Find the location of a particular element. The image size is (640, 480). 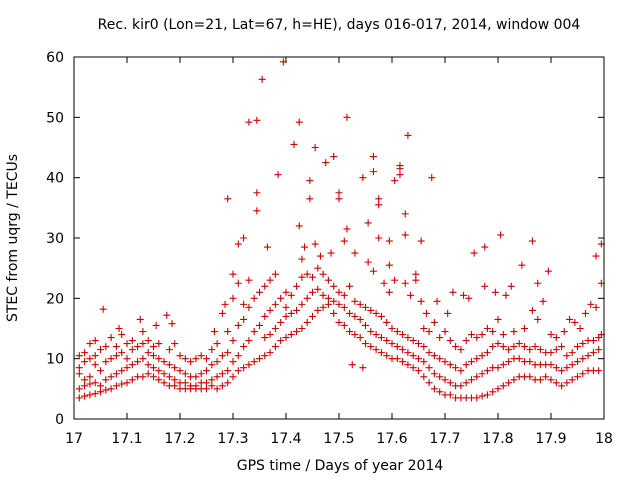

x-tick-label: 17.9 is located at coordinates (550, 439).